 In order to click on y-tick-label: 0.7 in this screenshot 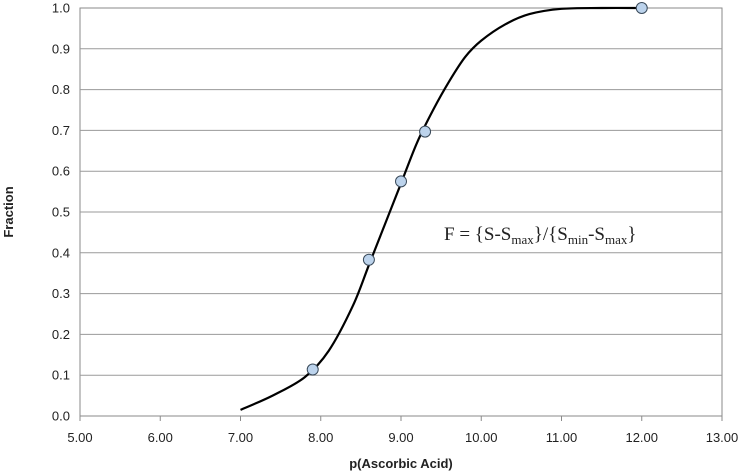, I will do `click(61, 130)`.